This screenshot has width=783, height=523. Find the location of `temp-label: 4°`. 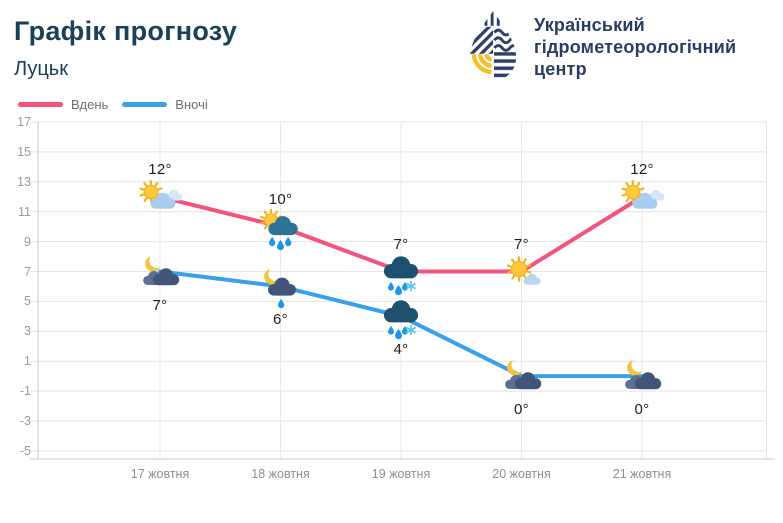

temp-label: 4° is located at coordinates (401, 349).